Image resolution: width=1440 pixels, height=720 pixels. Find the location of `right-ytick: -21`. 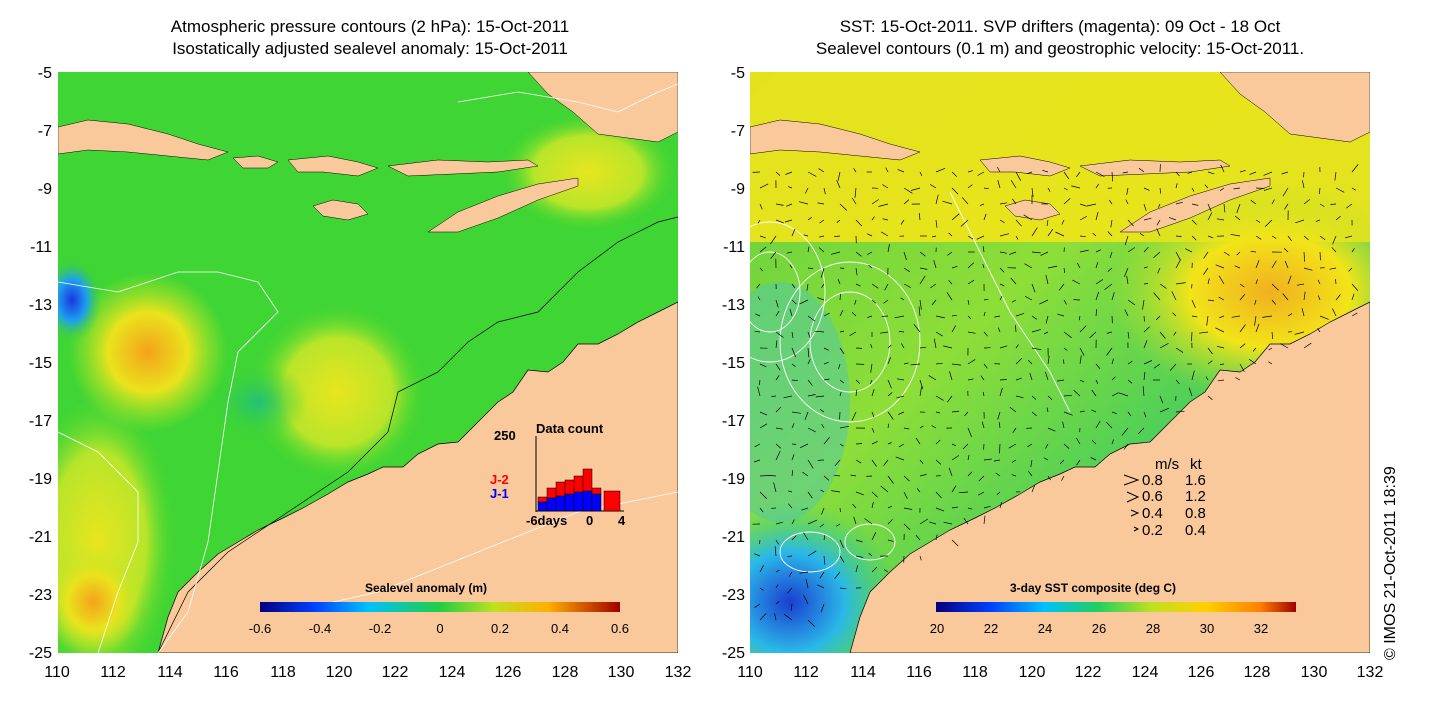

right-ytick: -21 is located at coordinates (733, 537).